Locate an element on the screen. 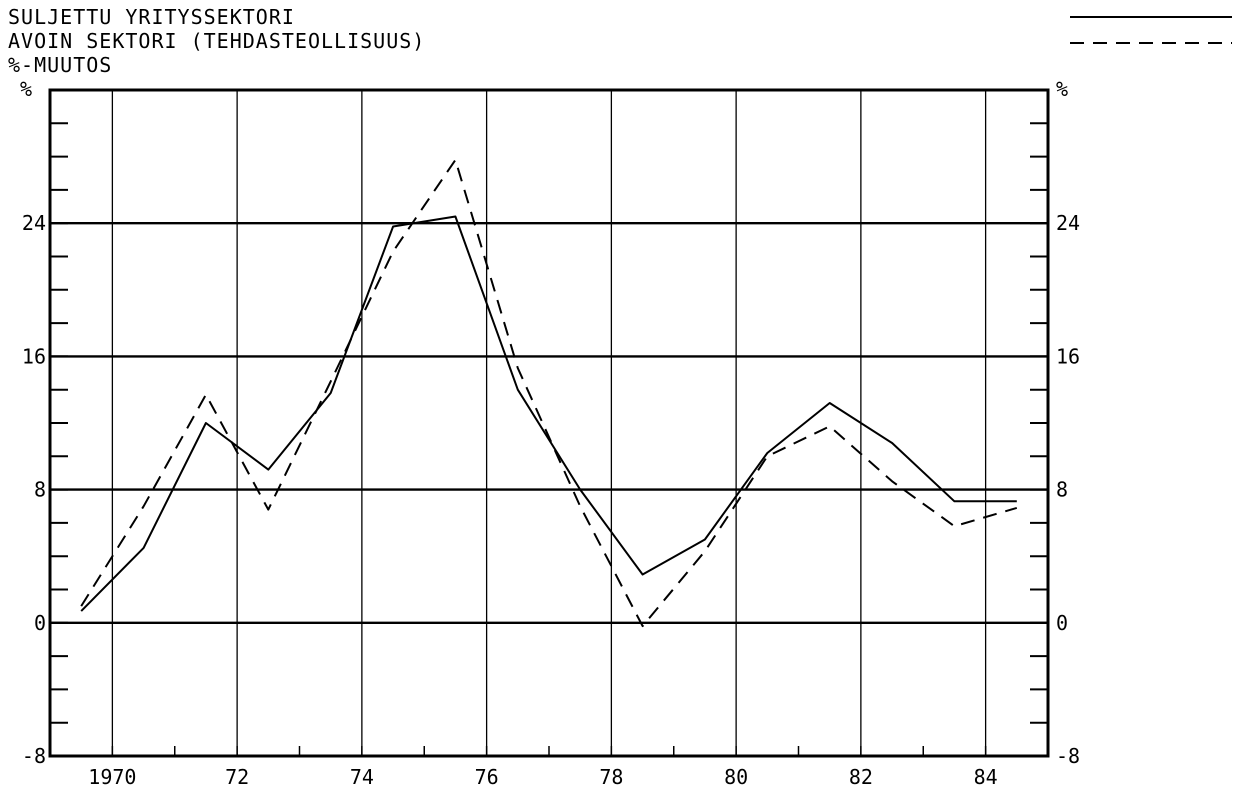 Image resolution: width=1242 pixels, height=791 pixels. x-tick-label: 78 is located at coordinates (611, 777).